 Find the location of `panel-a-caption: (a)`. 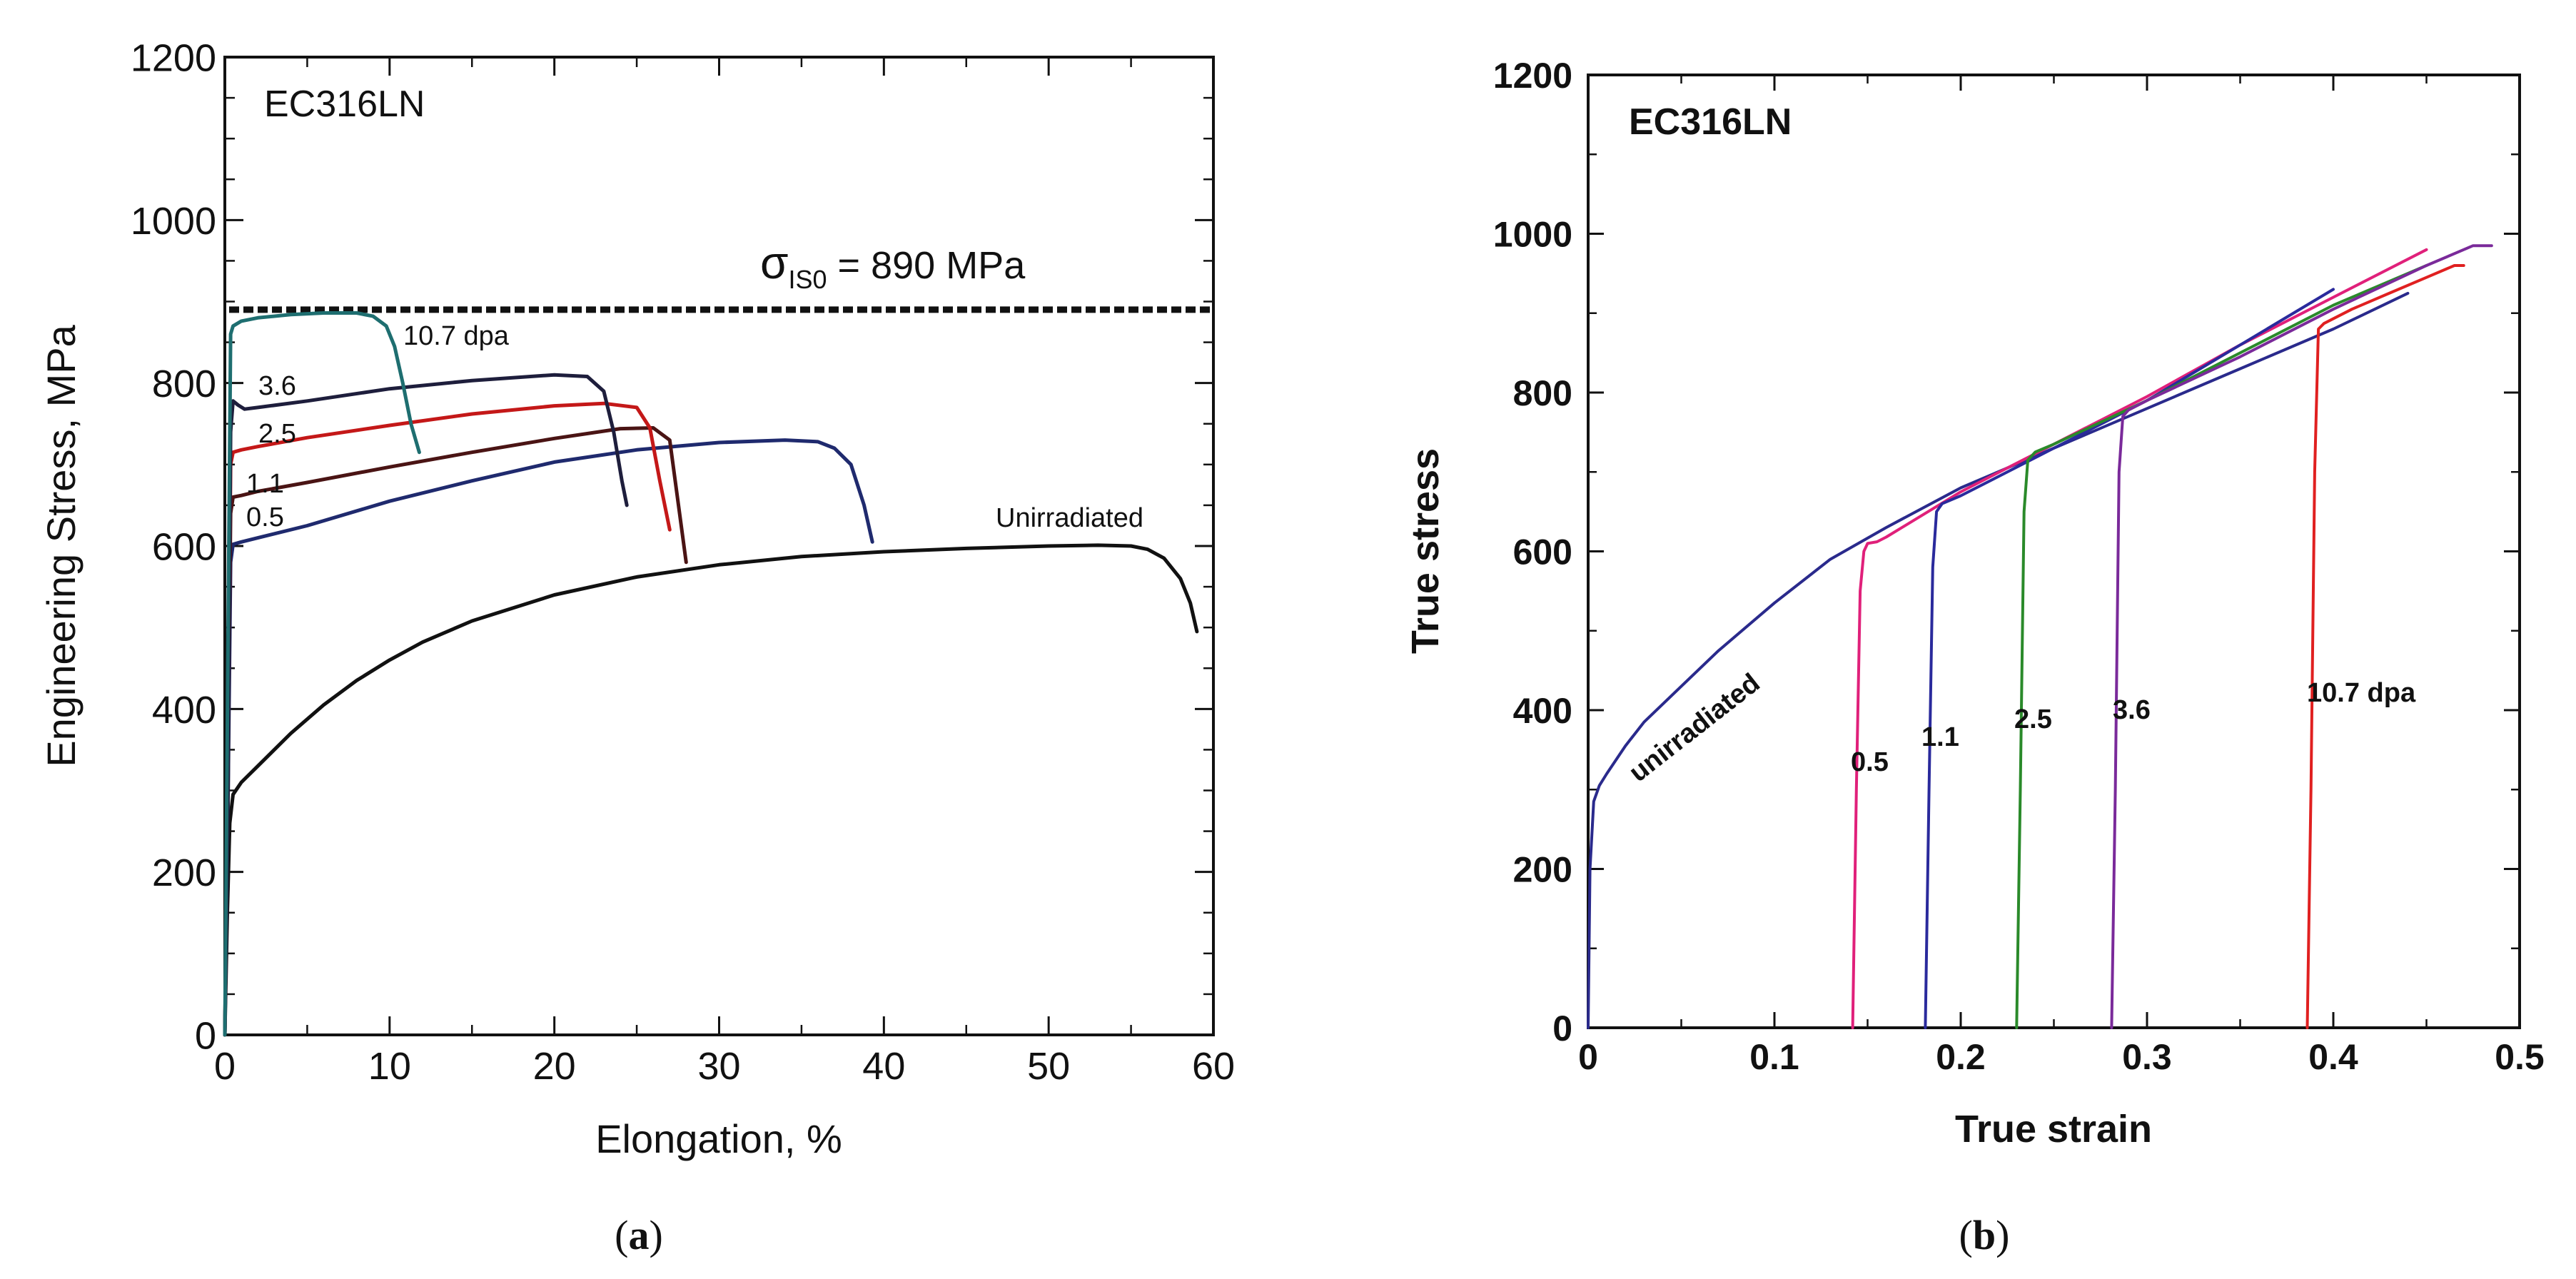

panel-a-caption: (a) is located at coordinates (639, 1235).